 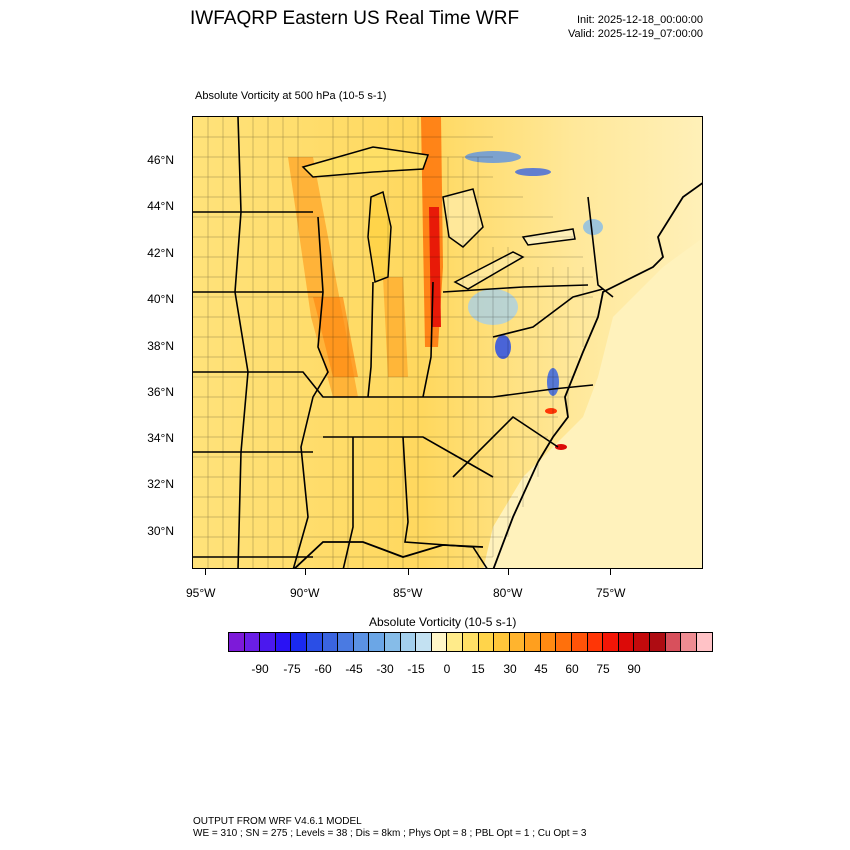 What do you see at coordinates (305, 593) in the screenshot?
I see `lon-label: 90°W` at bounding box center [305, 593].